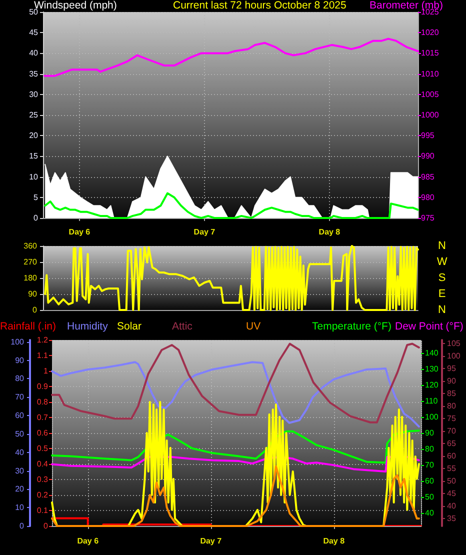 The image size is (466, 555). I want to click on y-tick-label: 0.8, so click(42, 402).